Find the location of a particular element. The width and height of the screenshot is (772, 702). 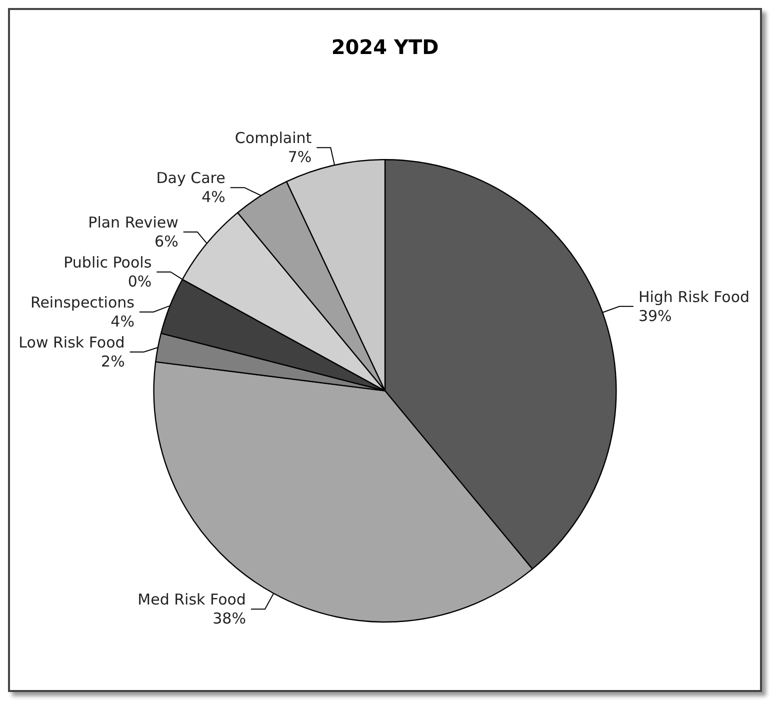

slice-label: Plan Review is located at coordinates (133, 222).